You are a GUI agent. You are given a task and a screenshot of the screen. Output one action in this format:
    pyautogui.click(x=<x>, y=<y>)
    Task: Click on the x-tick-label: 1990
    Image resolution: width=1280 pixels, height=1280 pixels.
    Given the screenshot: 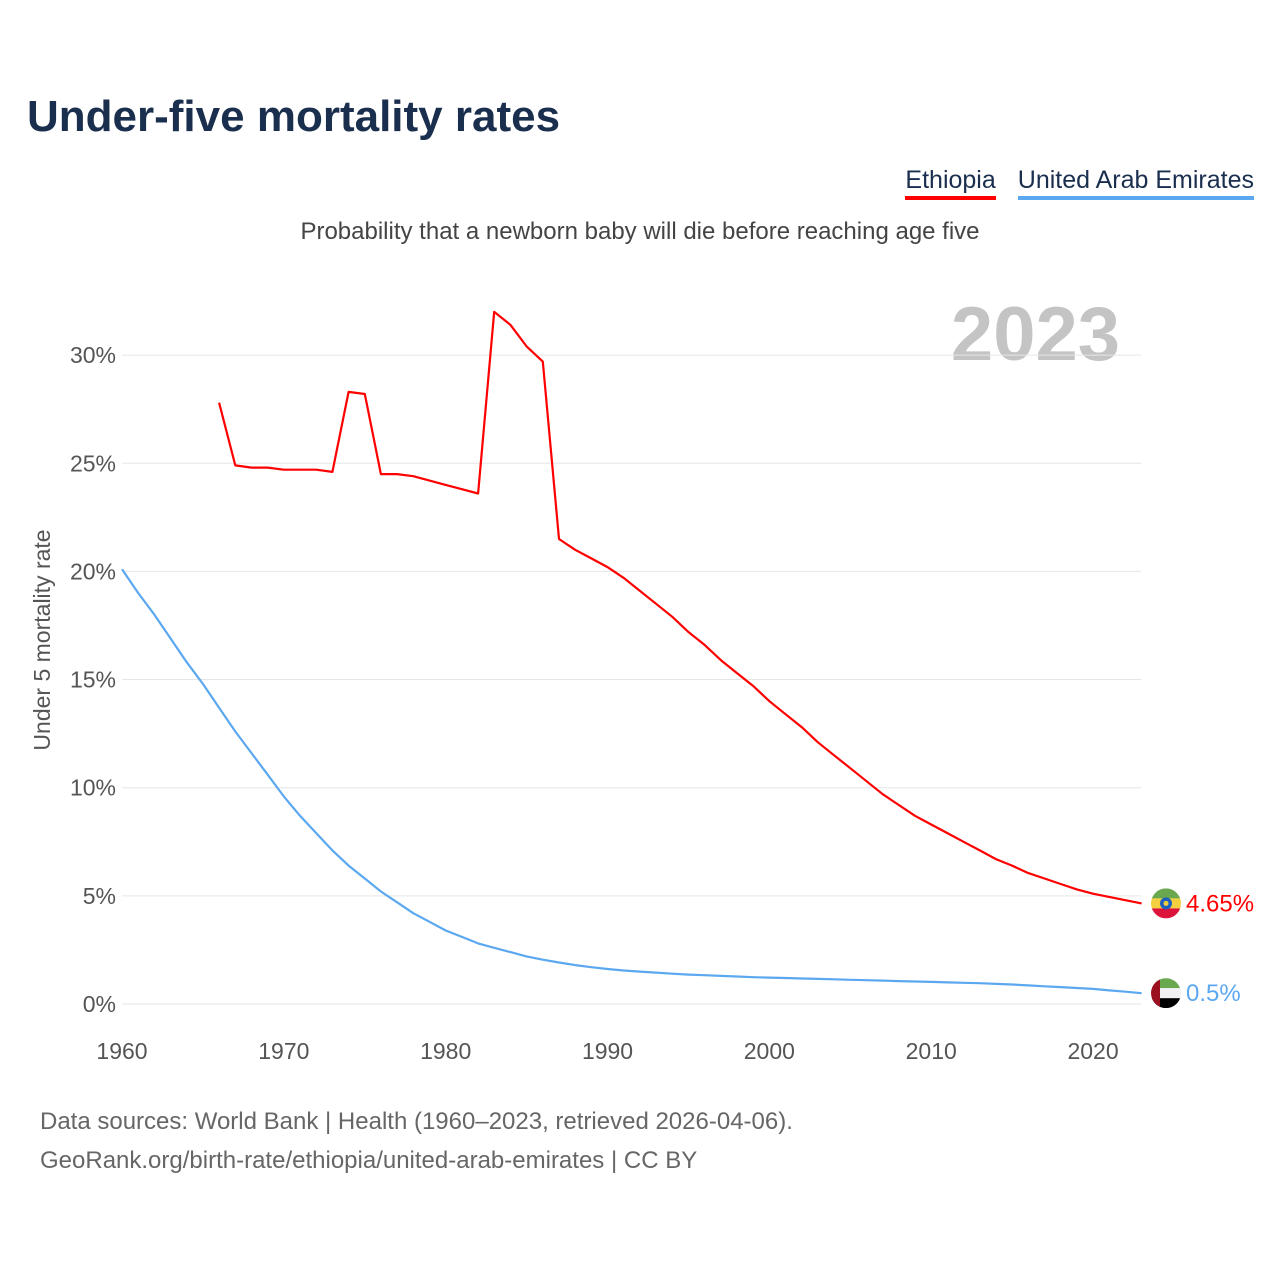 What is the action you would take?
    pyautogui.click(x=607, y=1051)
    